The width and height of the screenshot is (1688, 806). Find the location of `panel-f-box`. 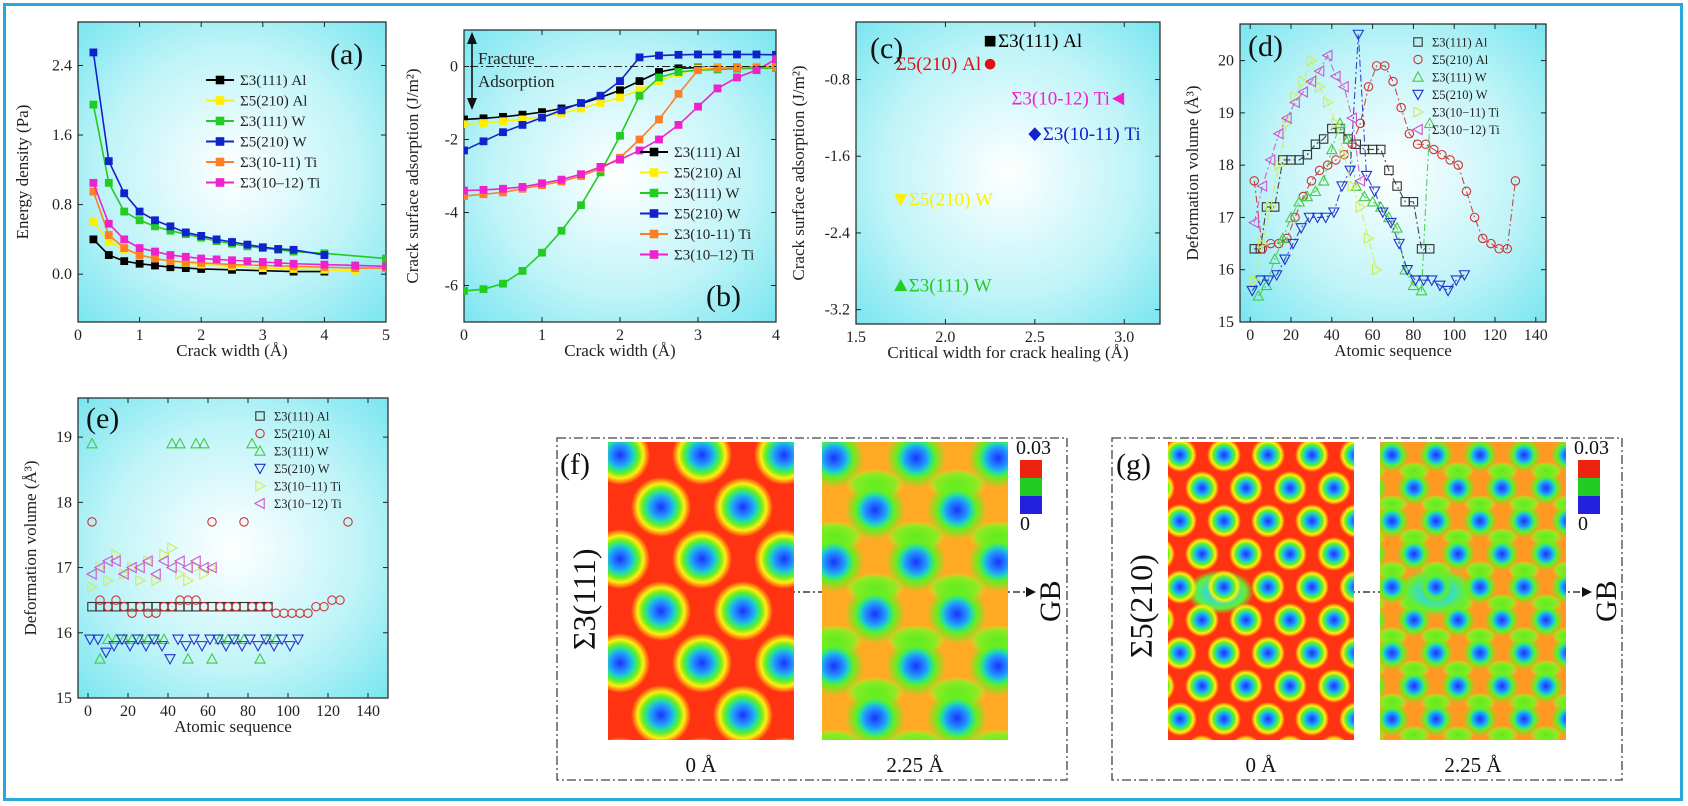

panel-f-box is located at coordinates (812, 609).